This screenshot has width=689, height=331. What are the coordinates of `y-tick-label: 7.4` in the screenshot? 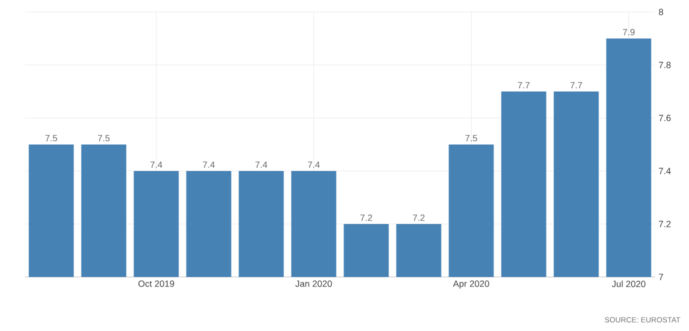 It's located at (664, 171).